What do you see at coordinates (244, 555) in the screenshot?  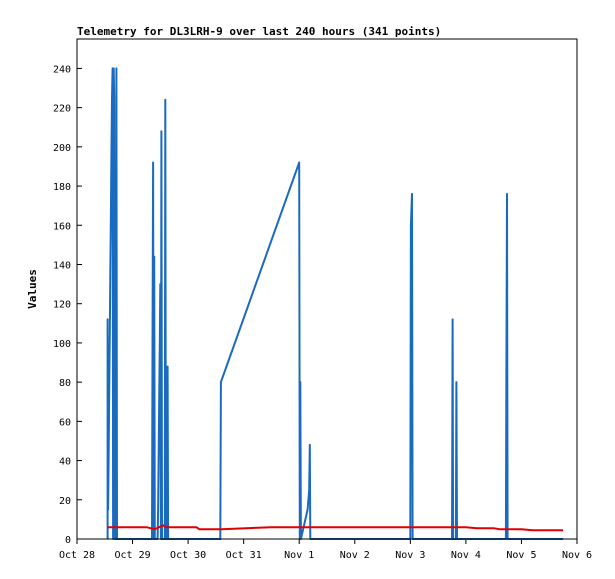 I see `x-tick-label: Oct 31` at bounding box center [244, 555].